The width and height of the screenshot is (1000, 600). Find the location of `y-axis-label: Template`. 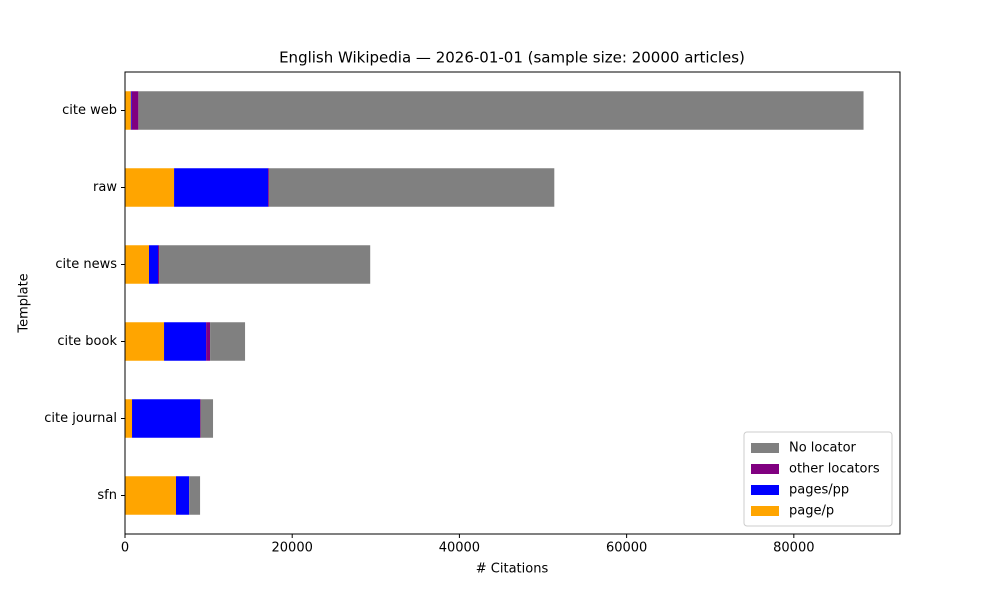

y-axis-label: Template is located at coordinates (24, 303).